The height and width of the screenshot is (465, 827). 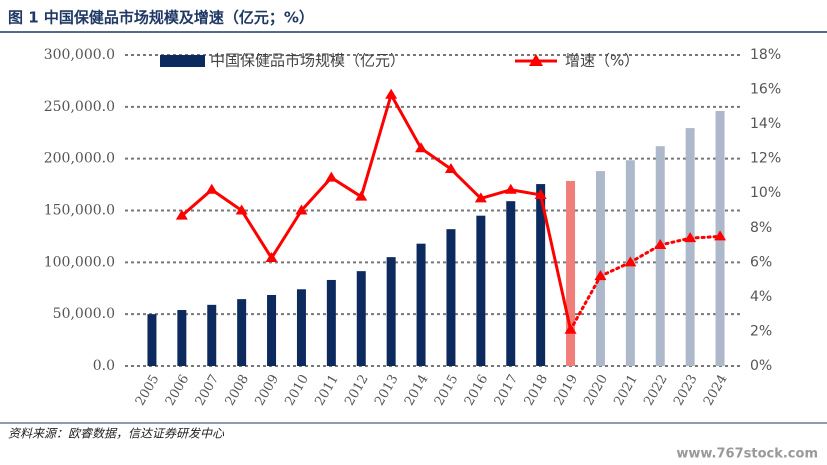 I want to click on y2-tick-label: 12%, so click(x=765, y=159).